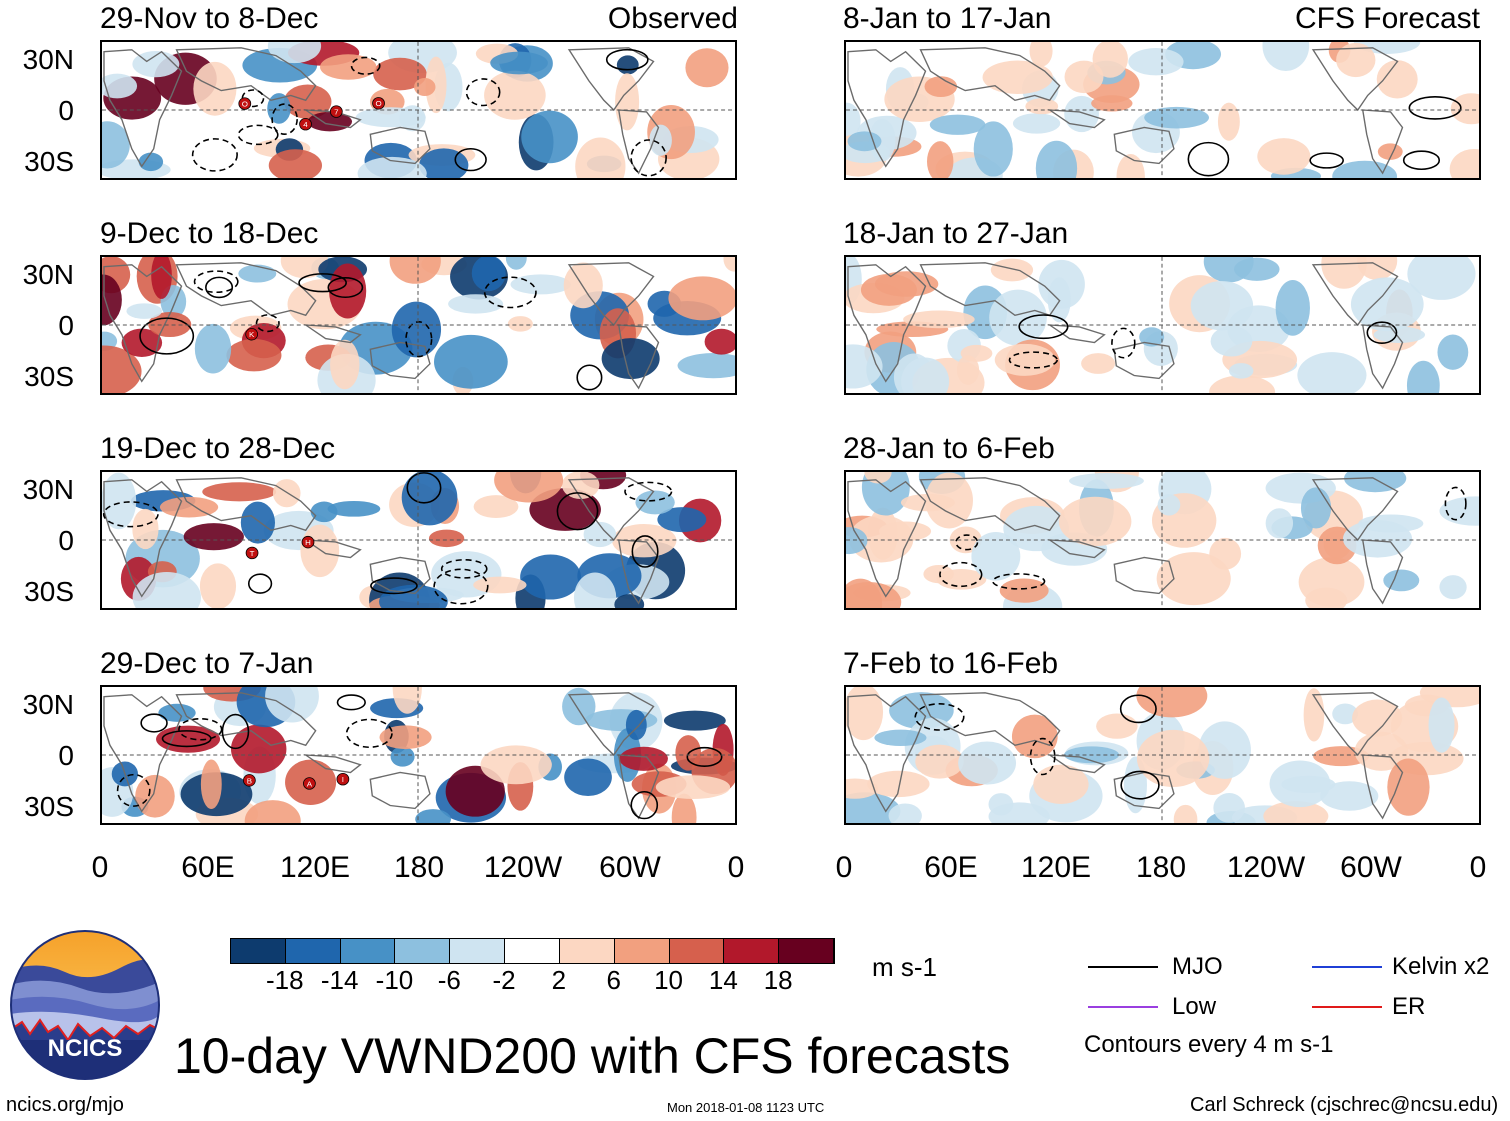 This screenshot has width=1510, height=1121. I want to click on lat-label: 30S, so click(49, 591).